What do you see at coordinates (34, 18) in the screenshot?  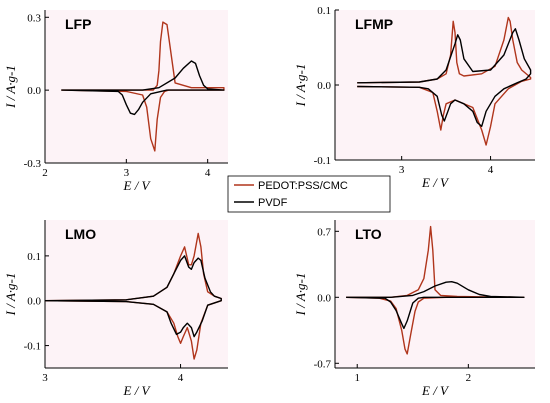 I see `lfp-ytick-label: 0.3` at bounding box center [34, 18].